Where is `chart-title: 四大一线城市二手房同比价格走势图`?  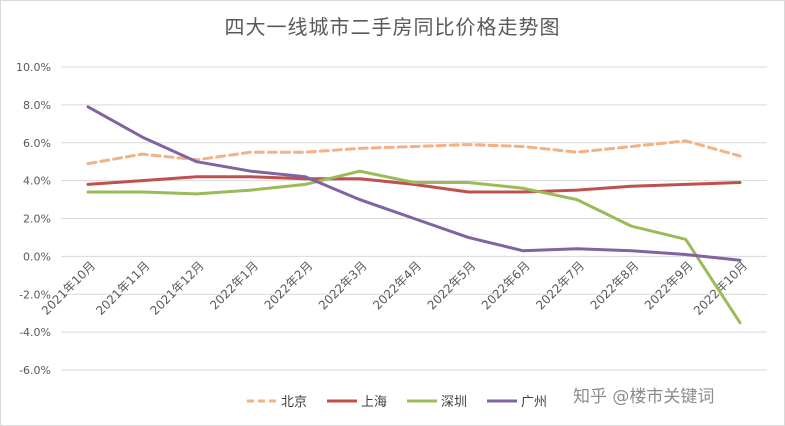
chart-title: 四大一线城市二手房同比价格走势图 is located at coordinates (392, 27).